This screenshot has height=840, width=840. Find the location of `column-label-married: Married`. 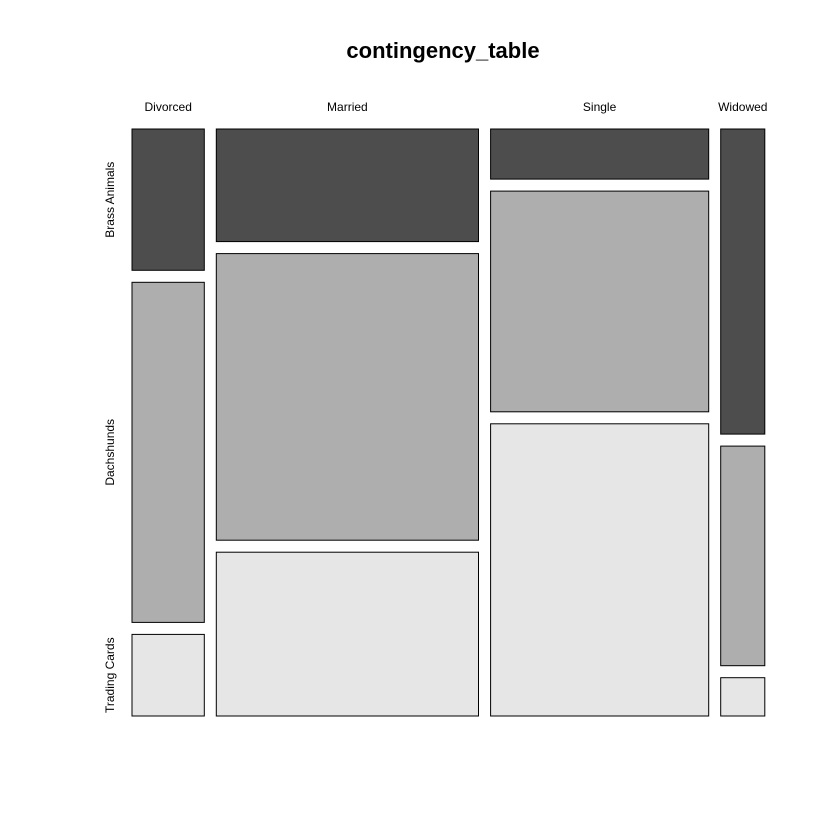

column-label-married: Married is located at coordinates (347, 107).